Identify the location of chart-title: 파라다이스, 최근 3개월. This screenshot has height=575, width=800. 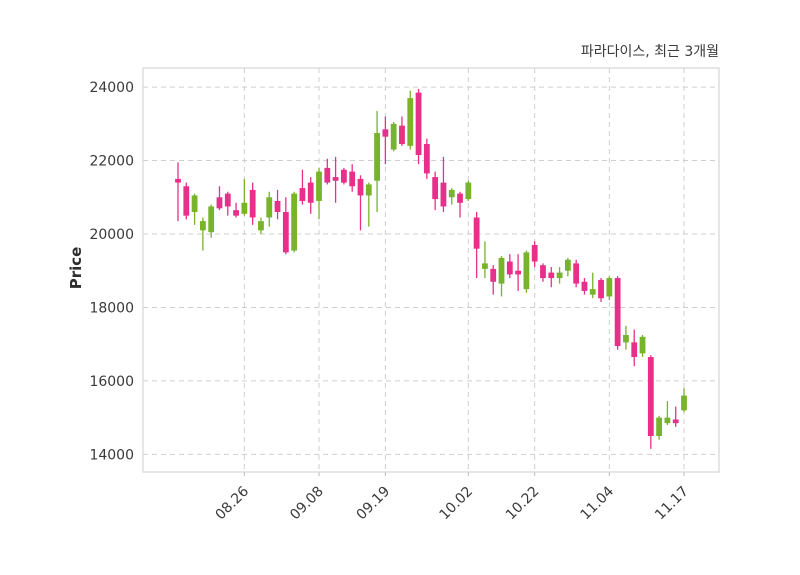
(649, 52).